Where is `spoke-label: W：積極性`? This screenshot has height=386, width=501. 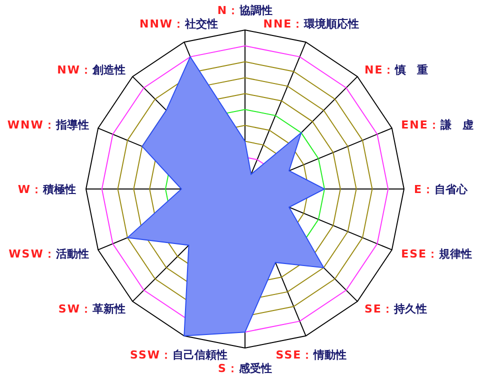
spoke-label: W：積極性 is located at coordinates (47, 189).